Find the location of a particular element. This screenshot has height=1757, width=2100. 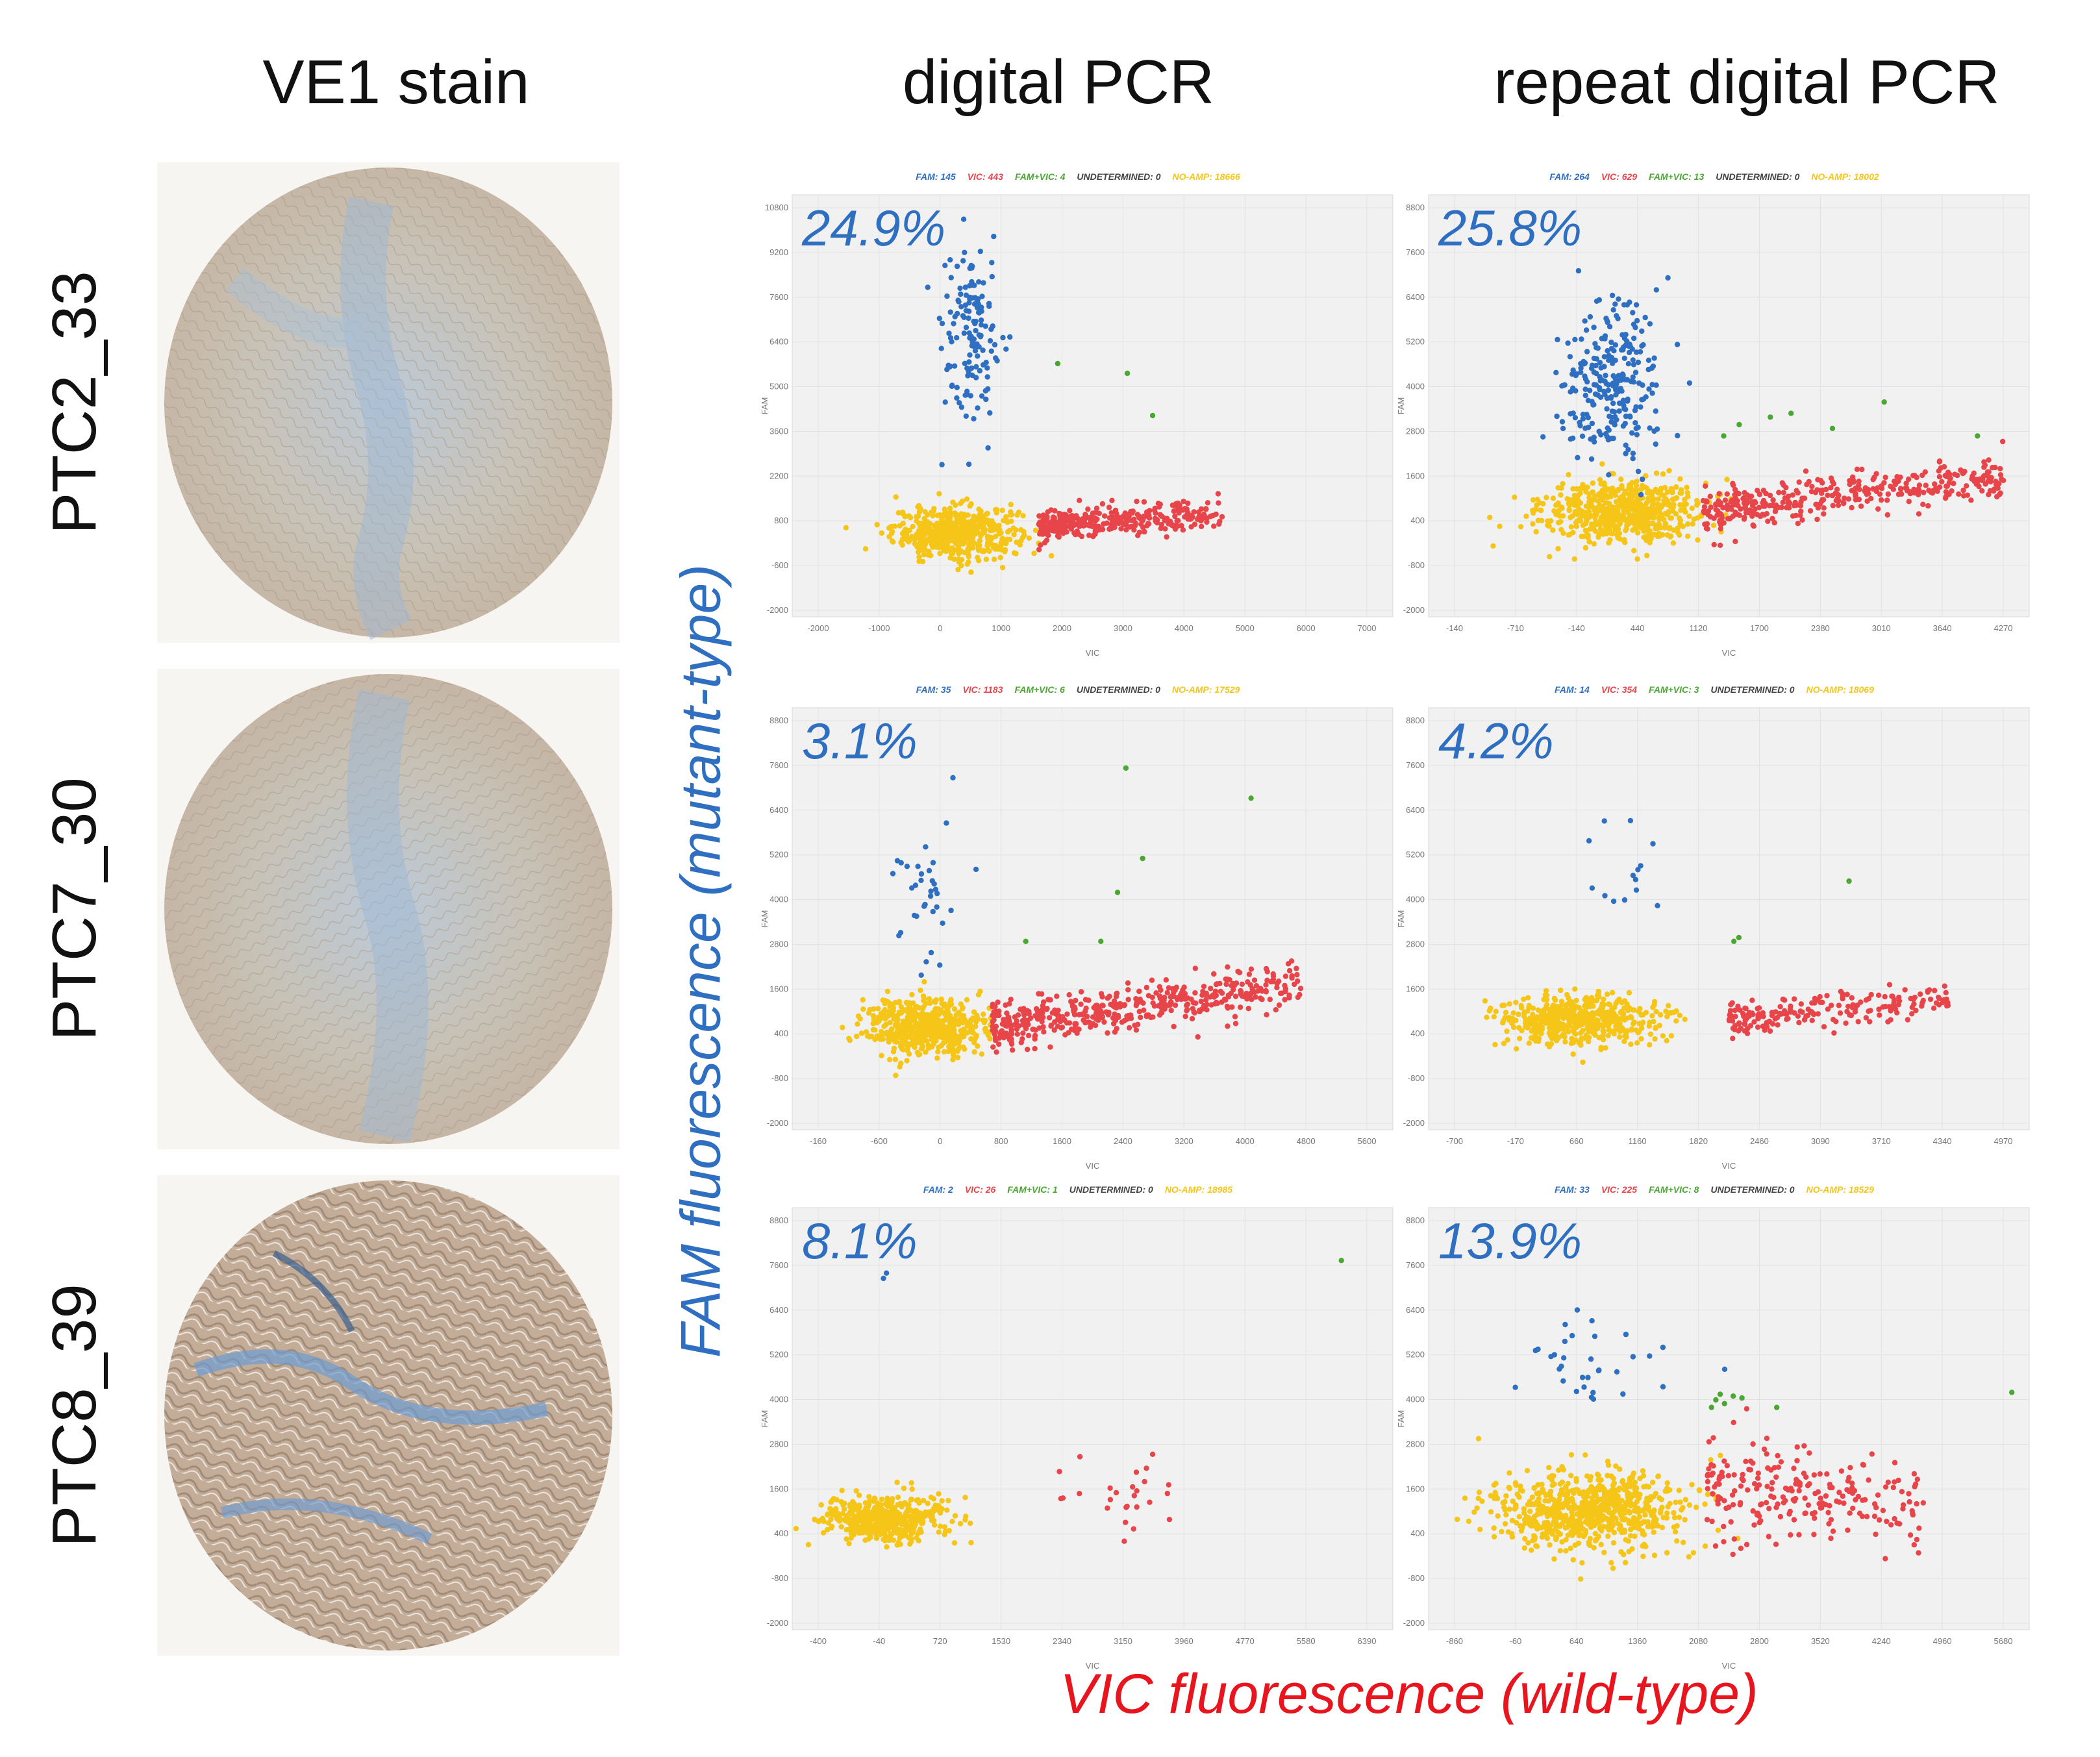

x-tick-label: 3090 is located at coordinates (1820, 1141).